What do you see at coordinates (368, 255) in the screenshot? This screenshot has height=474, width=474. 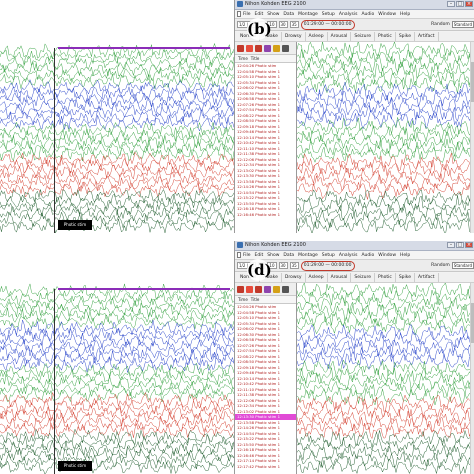 I see `menu-item: Audio` at bounding box center [368, 255].